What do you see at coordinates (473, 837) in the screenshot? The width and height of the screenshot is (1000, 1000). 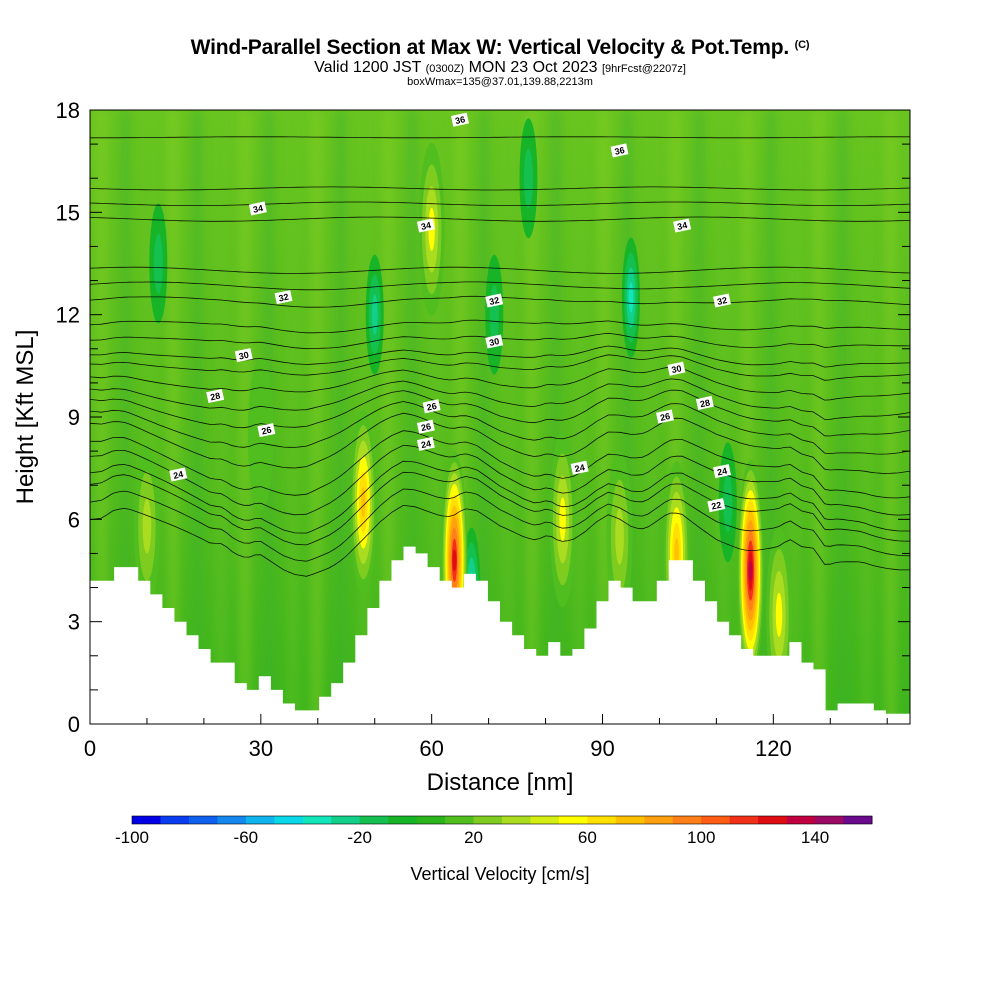 I see `colorbar-tick-label: 20` at bounding box center [473, 837].